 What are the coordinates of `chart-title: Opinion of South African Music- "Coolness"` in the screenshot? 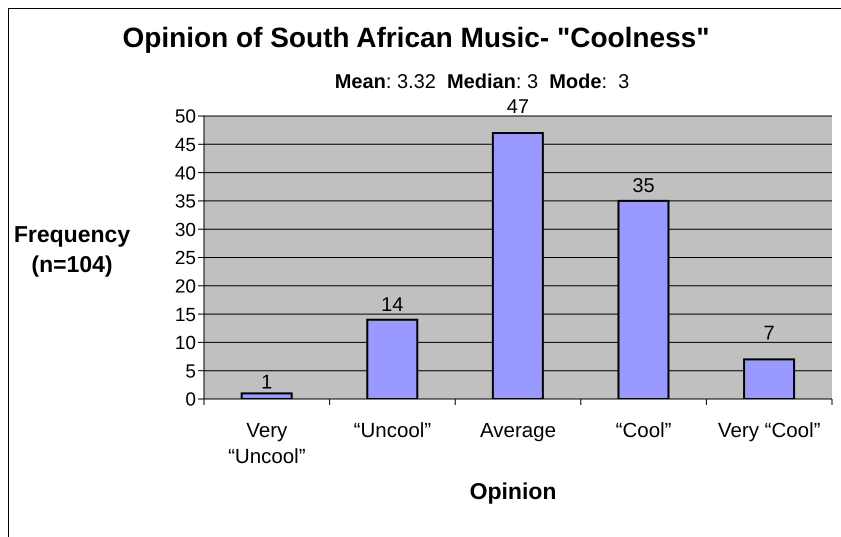 It's located at (416, 38).